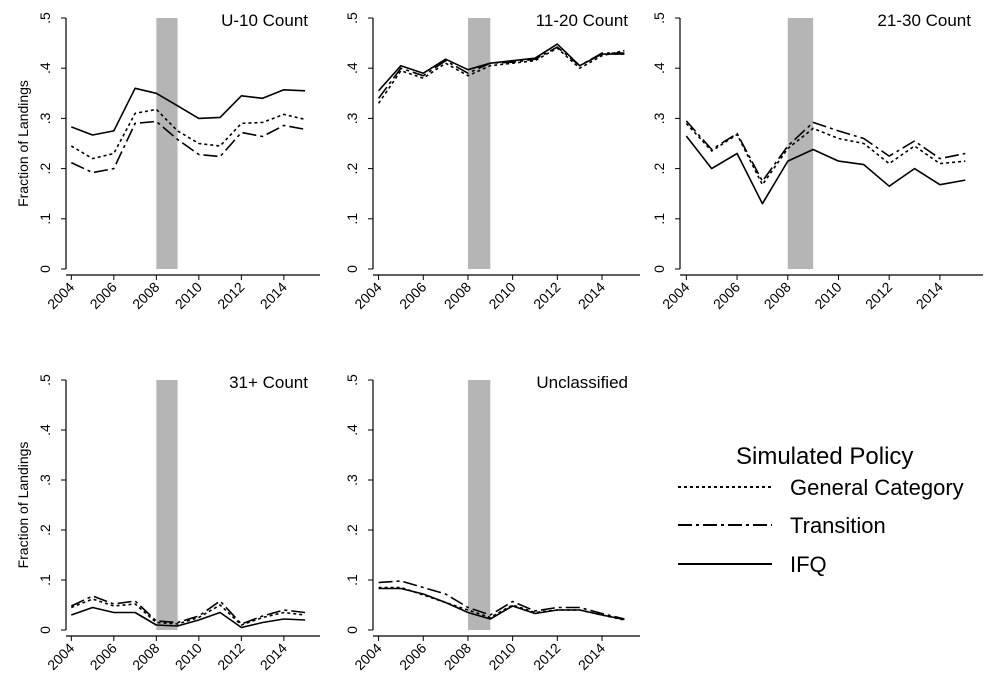 Image resolution: width=1000 pixels, height=690 pixels. Describe the element at coordinates (582, 20) in the screenshot. I see `panel-title: 11-20 Count` at that location.